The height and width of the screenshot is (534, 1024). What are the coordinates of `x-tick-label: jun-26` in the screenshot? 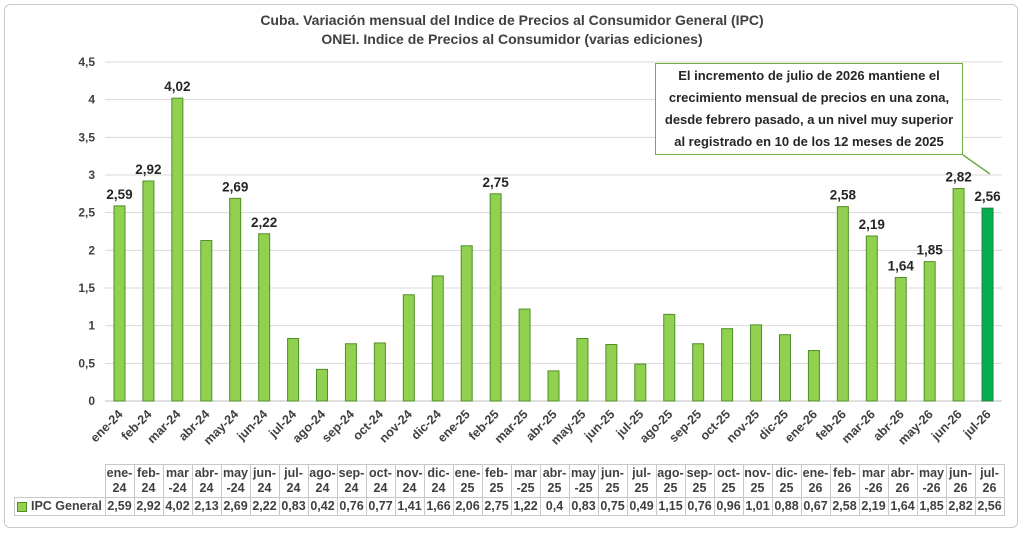 It's located at (946, 425).